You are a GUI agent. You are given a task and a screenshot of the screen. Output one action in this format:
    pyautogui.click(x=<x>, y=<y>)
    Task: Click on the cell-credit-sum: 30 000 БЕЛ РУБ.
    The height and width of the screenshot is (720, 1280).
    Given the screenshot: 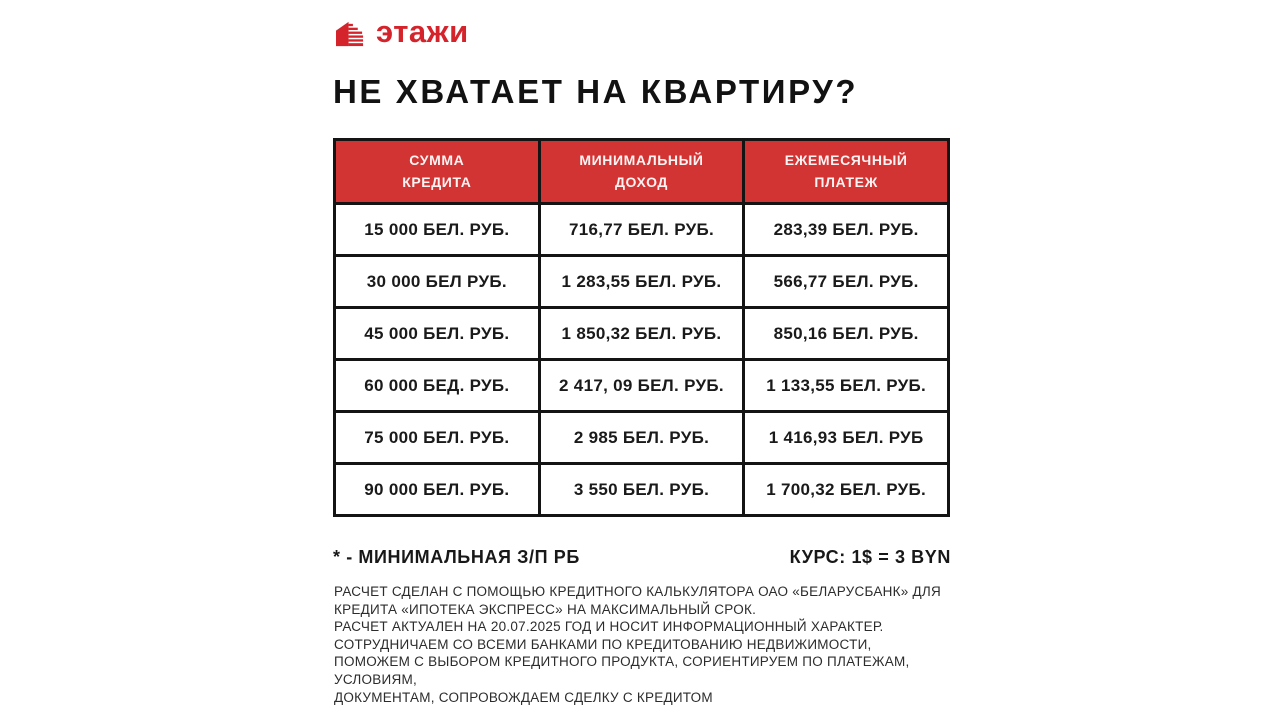 What is the action you would take?
    pyautogui.click(x=437, y=281)
    